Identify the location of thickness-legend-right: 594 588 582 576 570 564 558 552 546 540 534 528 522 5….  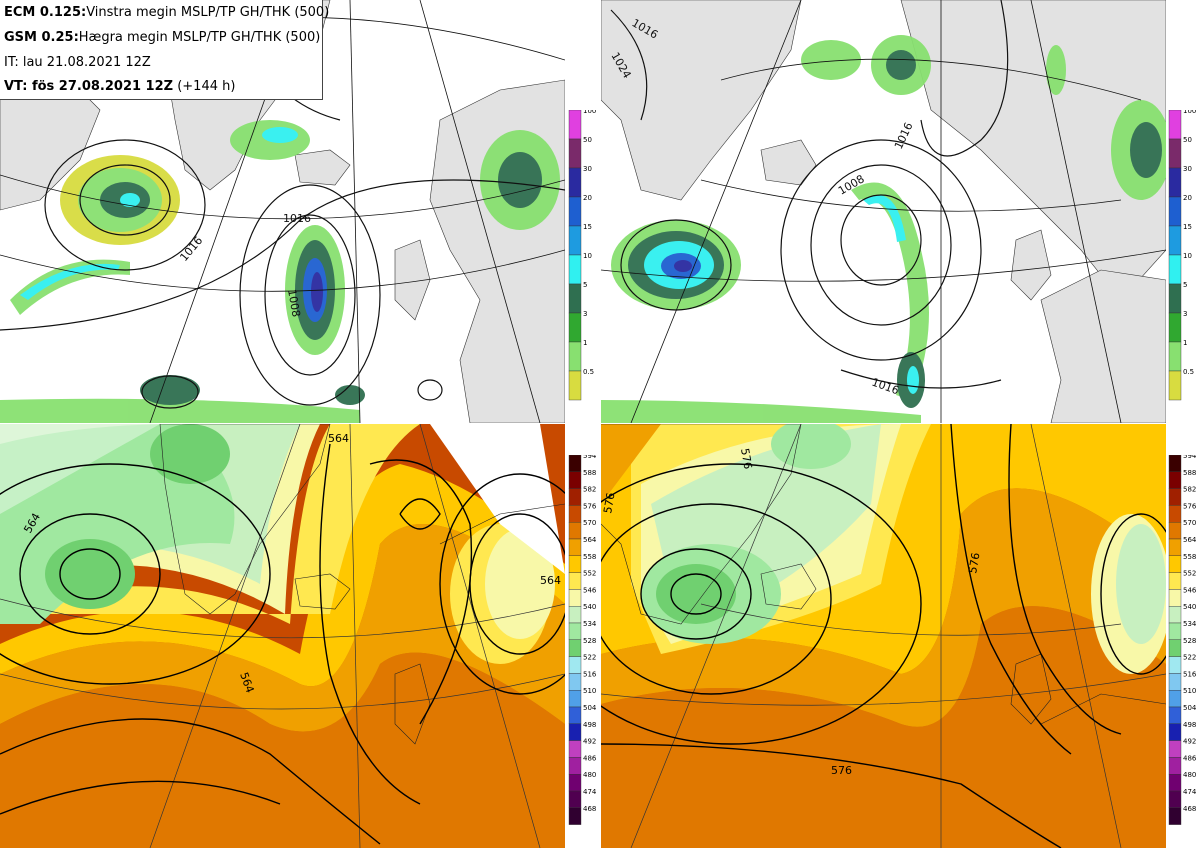
(1183, 641).